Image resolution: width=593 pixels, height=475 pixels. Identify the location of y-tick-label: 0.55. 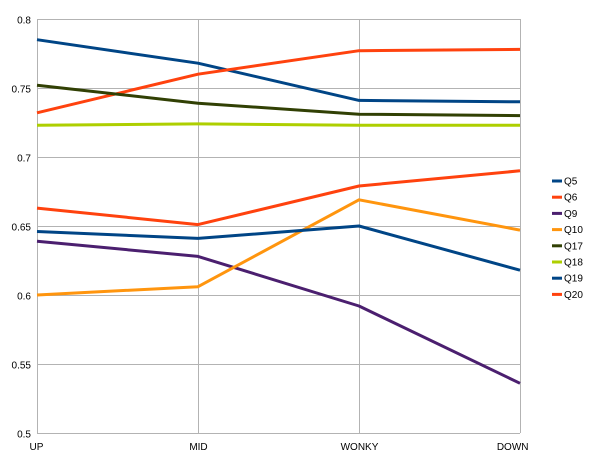
(22, 366).